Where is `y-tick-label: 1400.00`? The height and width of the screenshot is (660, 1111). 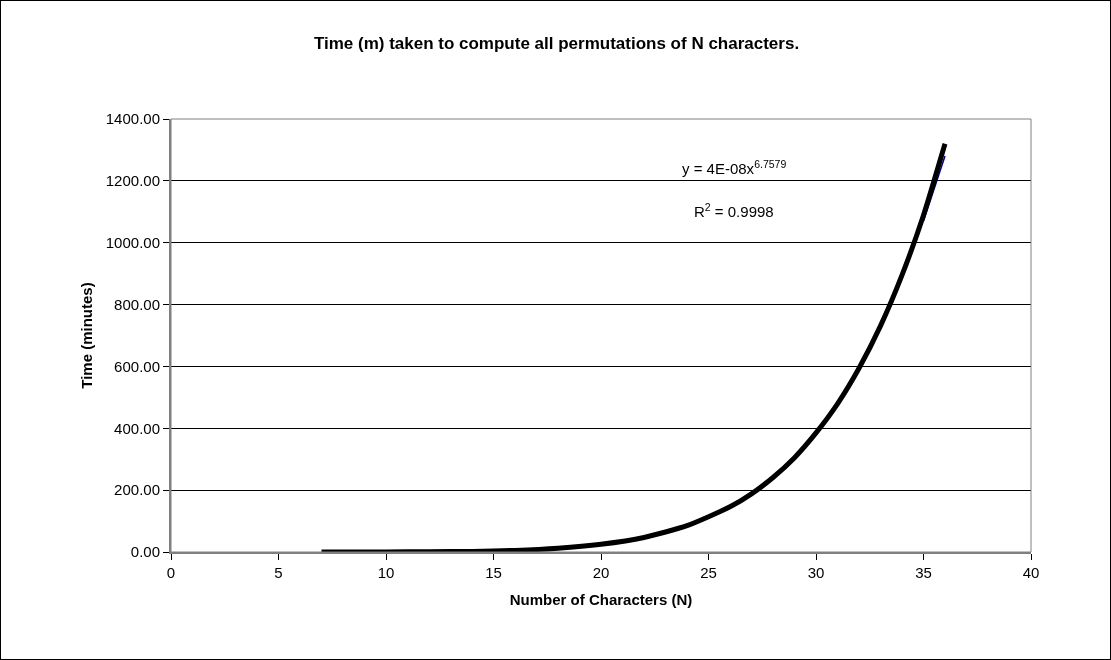
y-tick-label: 1400.00 is located at coordinates (132, 119).